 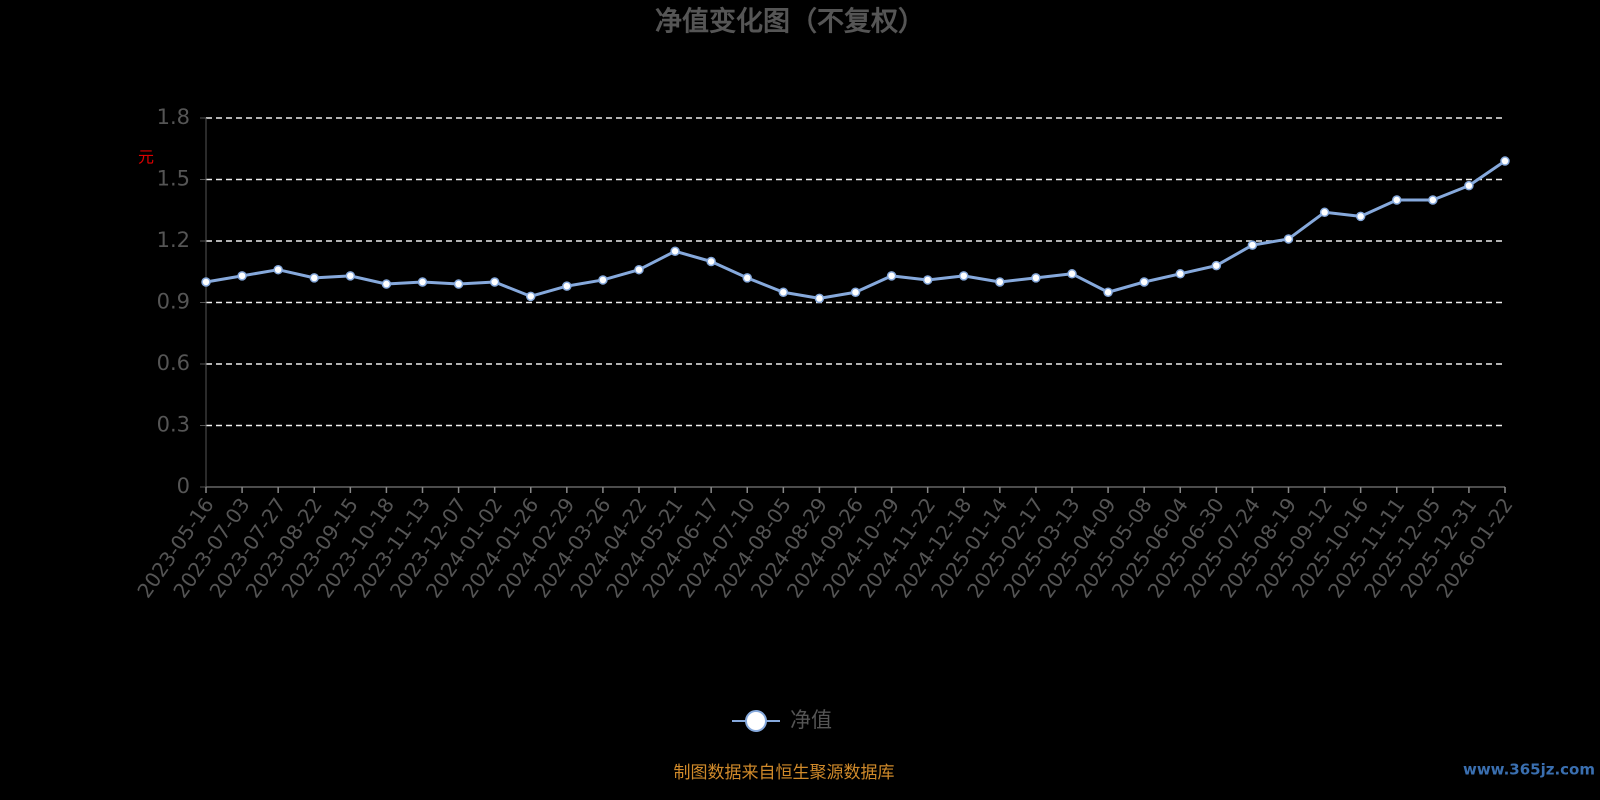 What do you see at coordinates (173, 179) in the screenshot?
I see `y-tick-label: 1.5` at bounding box center [173, 179].